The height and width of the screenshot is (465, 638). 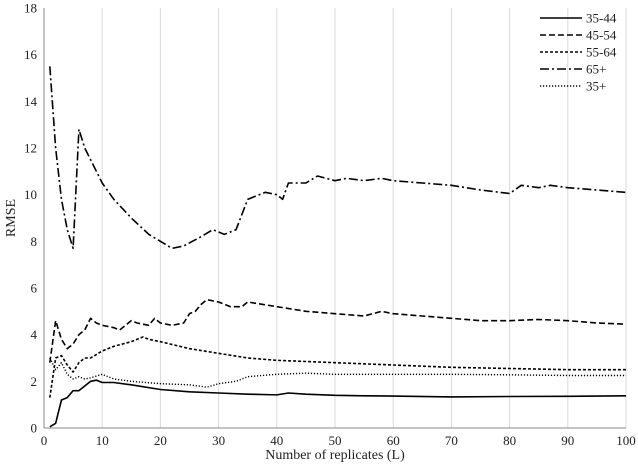 What do you see at coordinates (335, 440) in the screenshot?
I see `x-tick-label: 50` at bounding box center [335, 440].